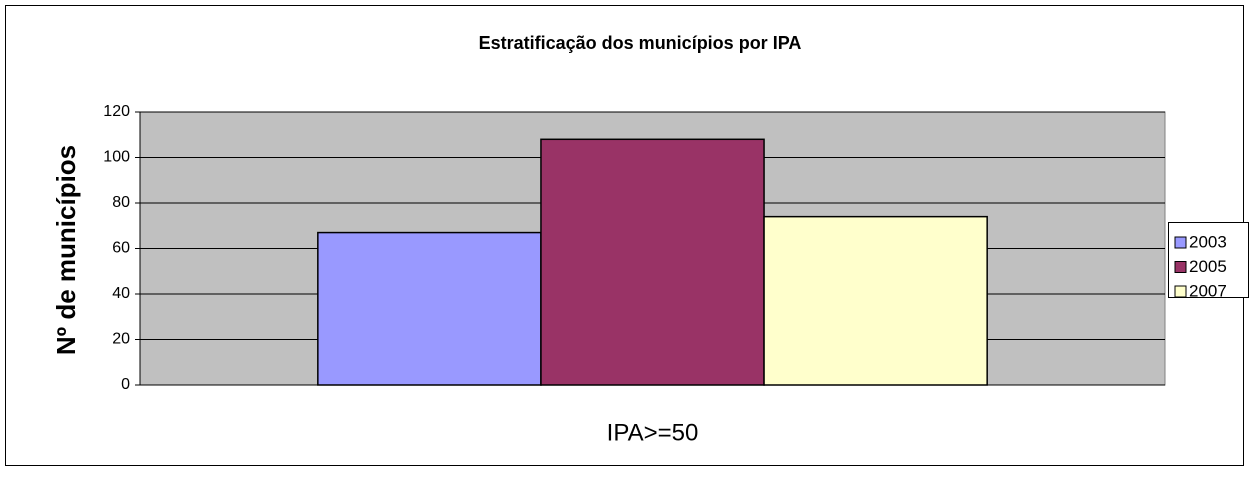 The height and width of the screenshot is (479, 1249). Describe the element at coordinates (66, 250) in the screenshot. I see `y-axis-label: Nº de municípios` at that location.